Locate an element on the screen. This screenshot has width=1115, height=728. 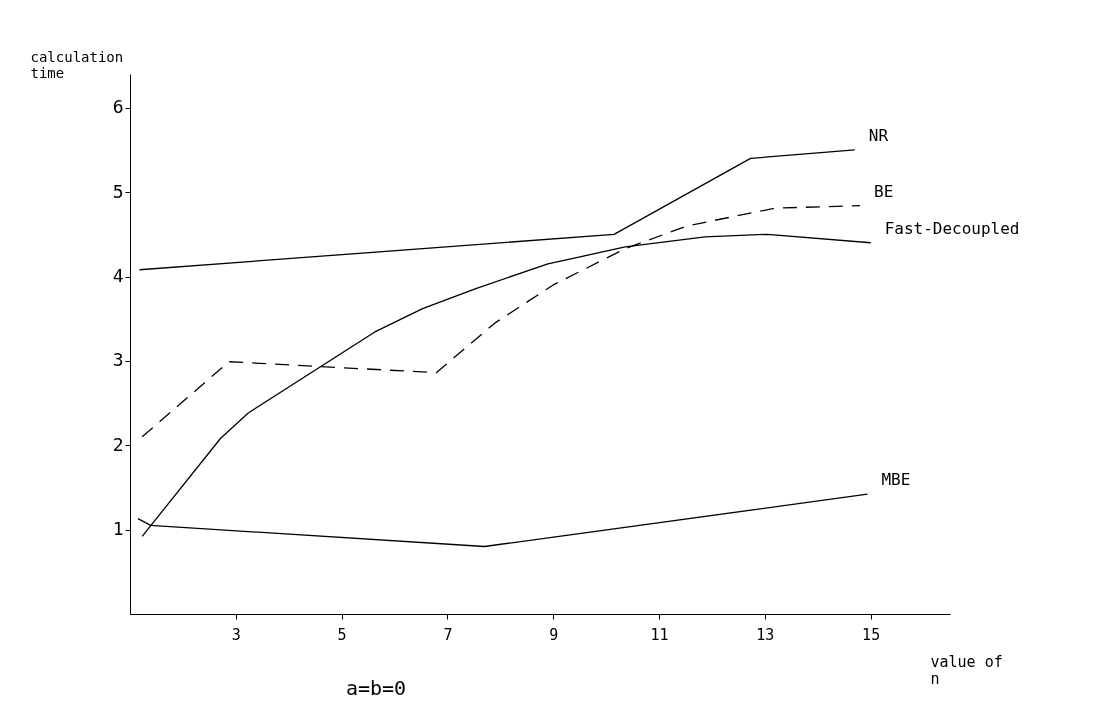
x-tick-label: 9 is located at coordinates (554, 634).